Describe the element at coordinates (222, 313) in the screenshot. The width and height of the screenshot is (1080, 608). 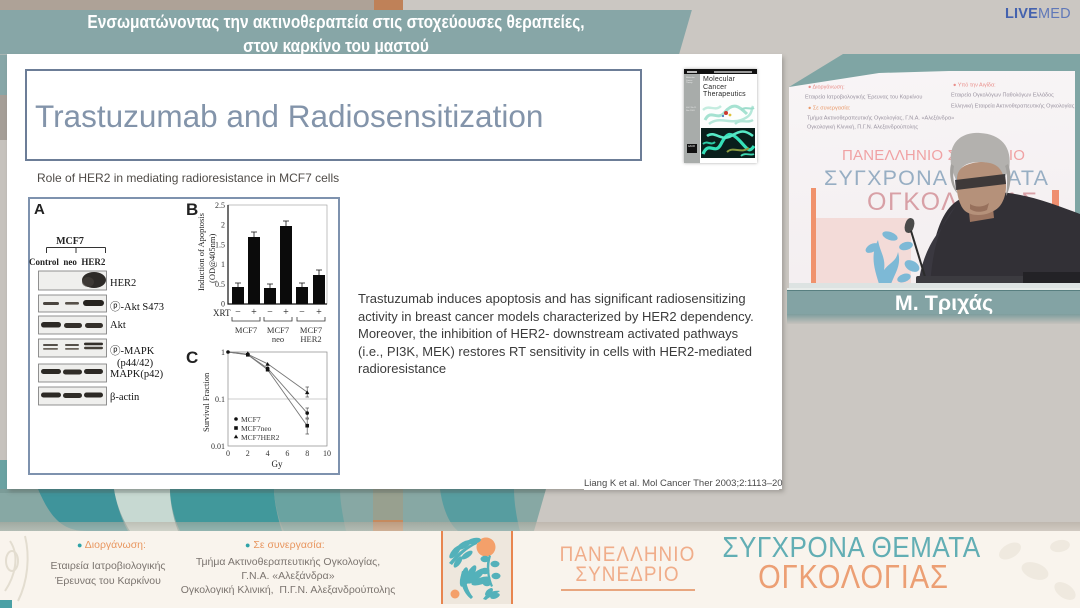
I see `svg-text: XRT` at that location.